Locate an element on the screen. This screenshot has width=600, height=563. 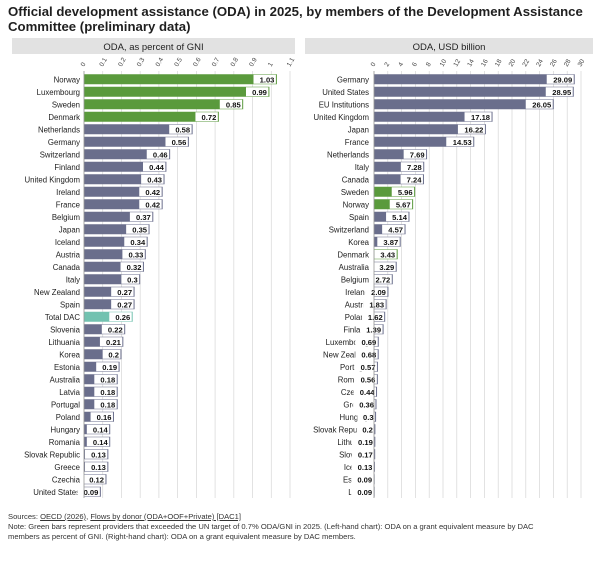
category-label: Romania is located at coordinates (65, 442).